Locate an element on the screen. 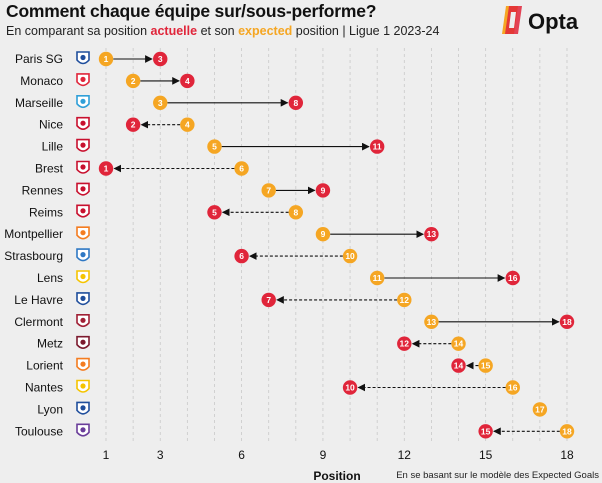  team-label: Metz is located at coordinates (50, 344).